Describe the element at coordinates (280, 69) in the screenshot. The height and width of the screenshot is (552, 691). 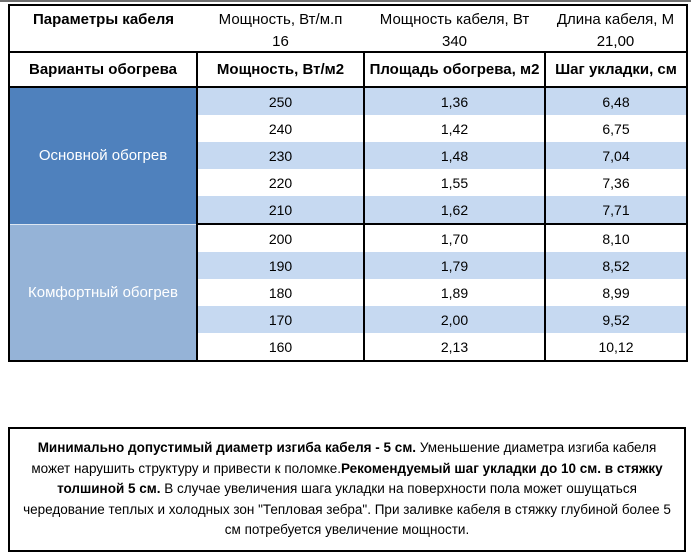
I see `power-density-header: Мощность, Вт/м2` at that location.